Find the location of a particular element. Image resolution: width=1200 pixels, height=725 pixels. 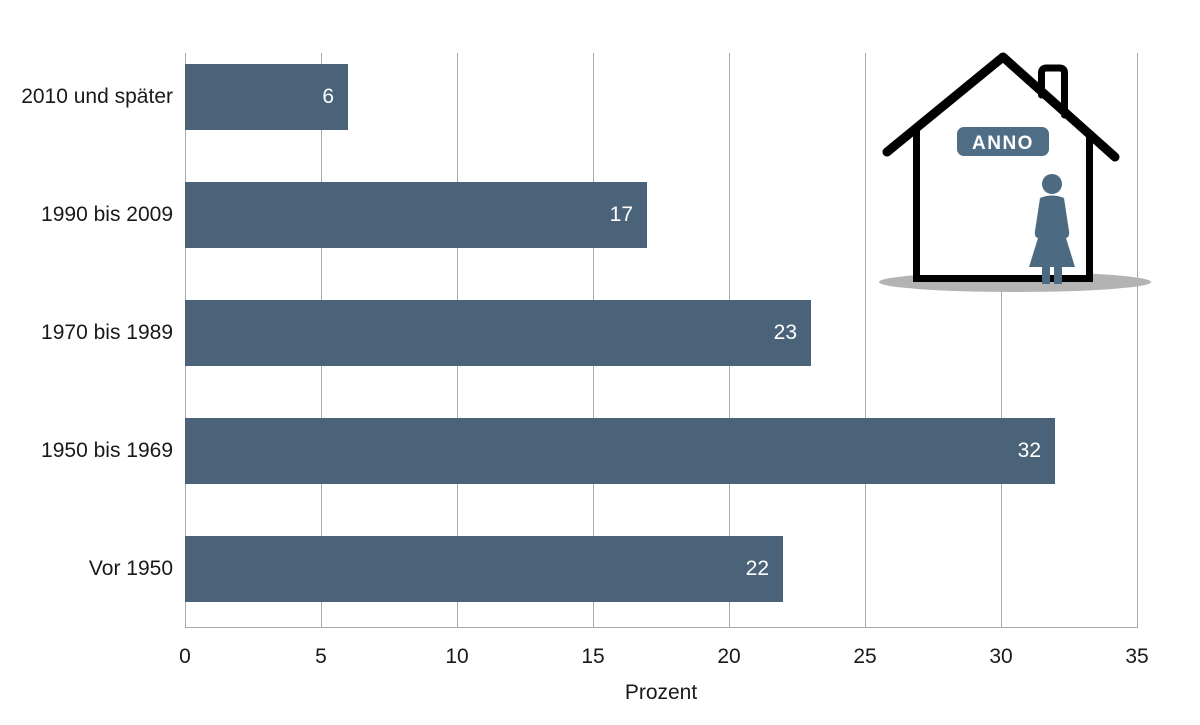

x-axis-tick-label: 10 is located at coordinates (457, 656).